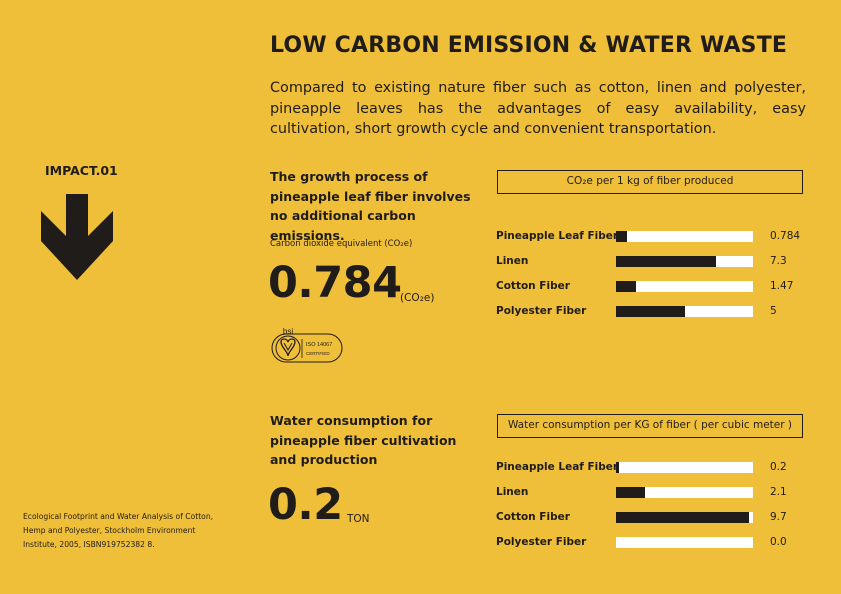  What do you see at coordinates (778, 517) in the screenshot?
I see `bar-value-label: 9.7` at bounding box center [778, 517].